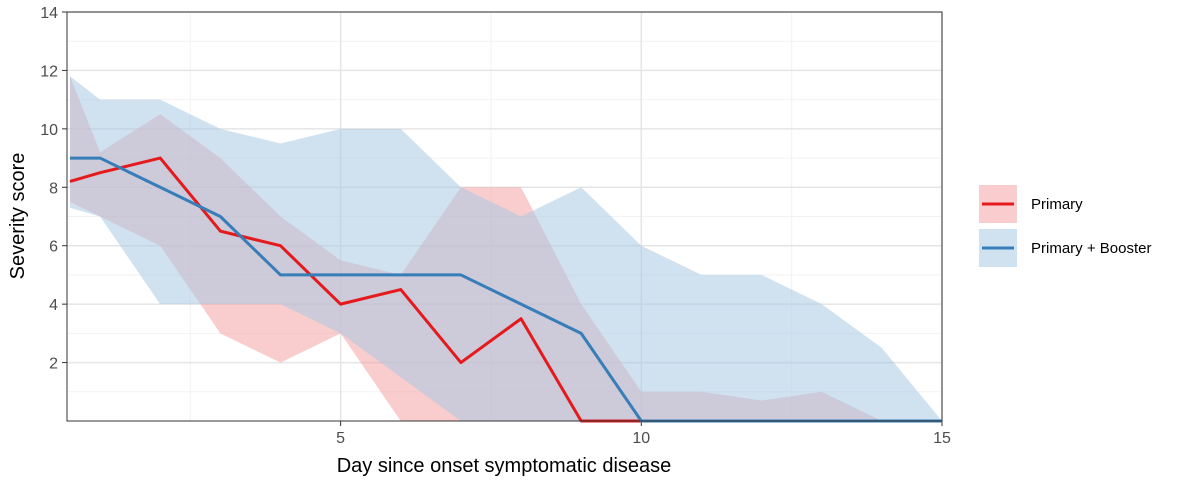 This screenshot has height=491, width=1189. Describe the element at coordinates (53, 188) in the screenshot. I see `y-tick-label: 8` at that location.